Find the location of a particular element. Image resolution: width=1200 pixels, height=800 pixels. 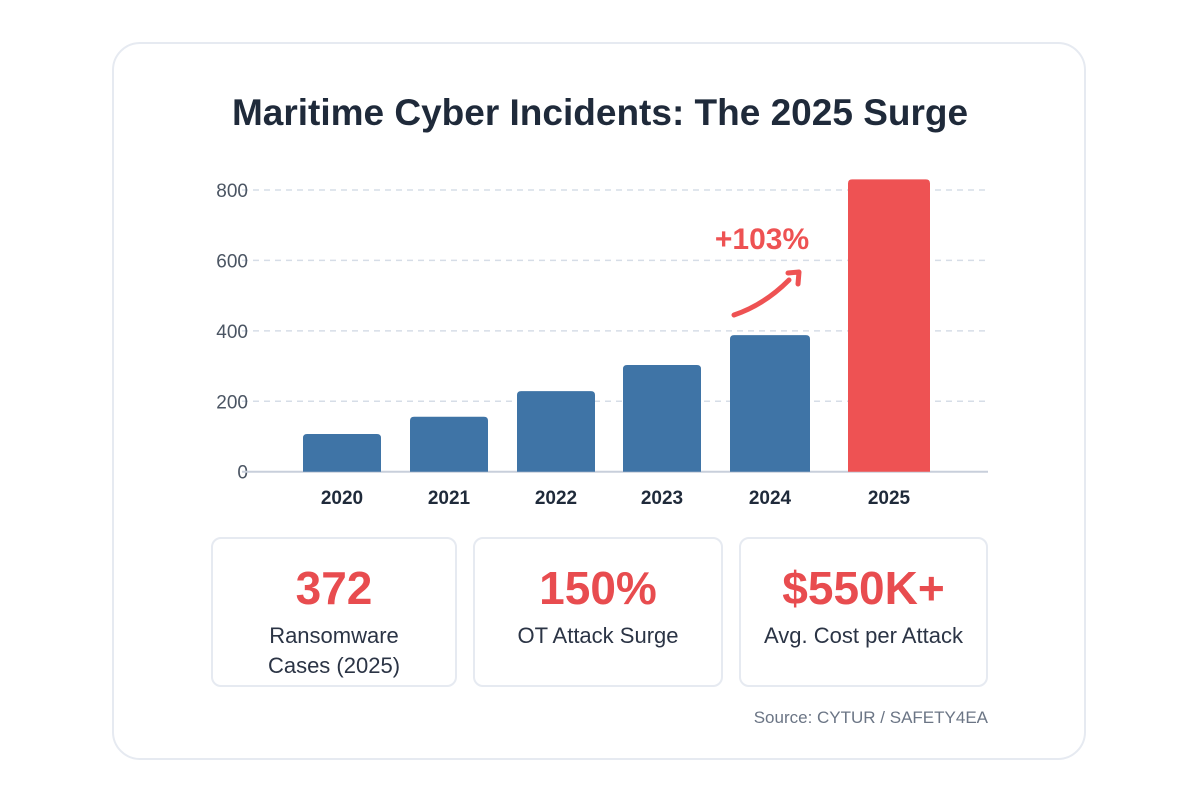

x-tick-label: 2024 is located at coordinates (770, 498).